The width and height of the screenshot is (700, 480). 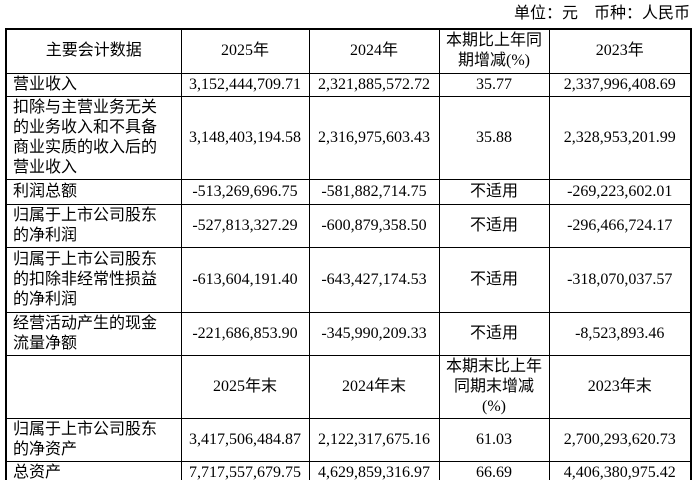 What do you see at coordinates (494, 84) in the screenshot?
I see `value-change: 35.77` at bounding box center [494, 84].